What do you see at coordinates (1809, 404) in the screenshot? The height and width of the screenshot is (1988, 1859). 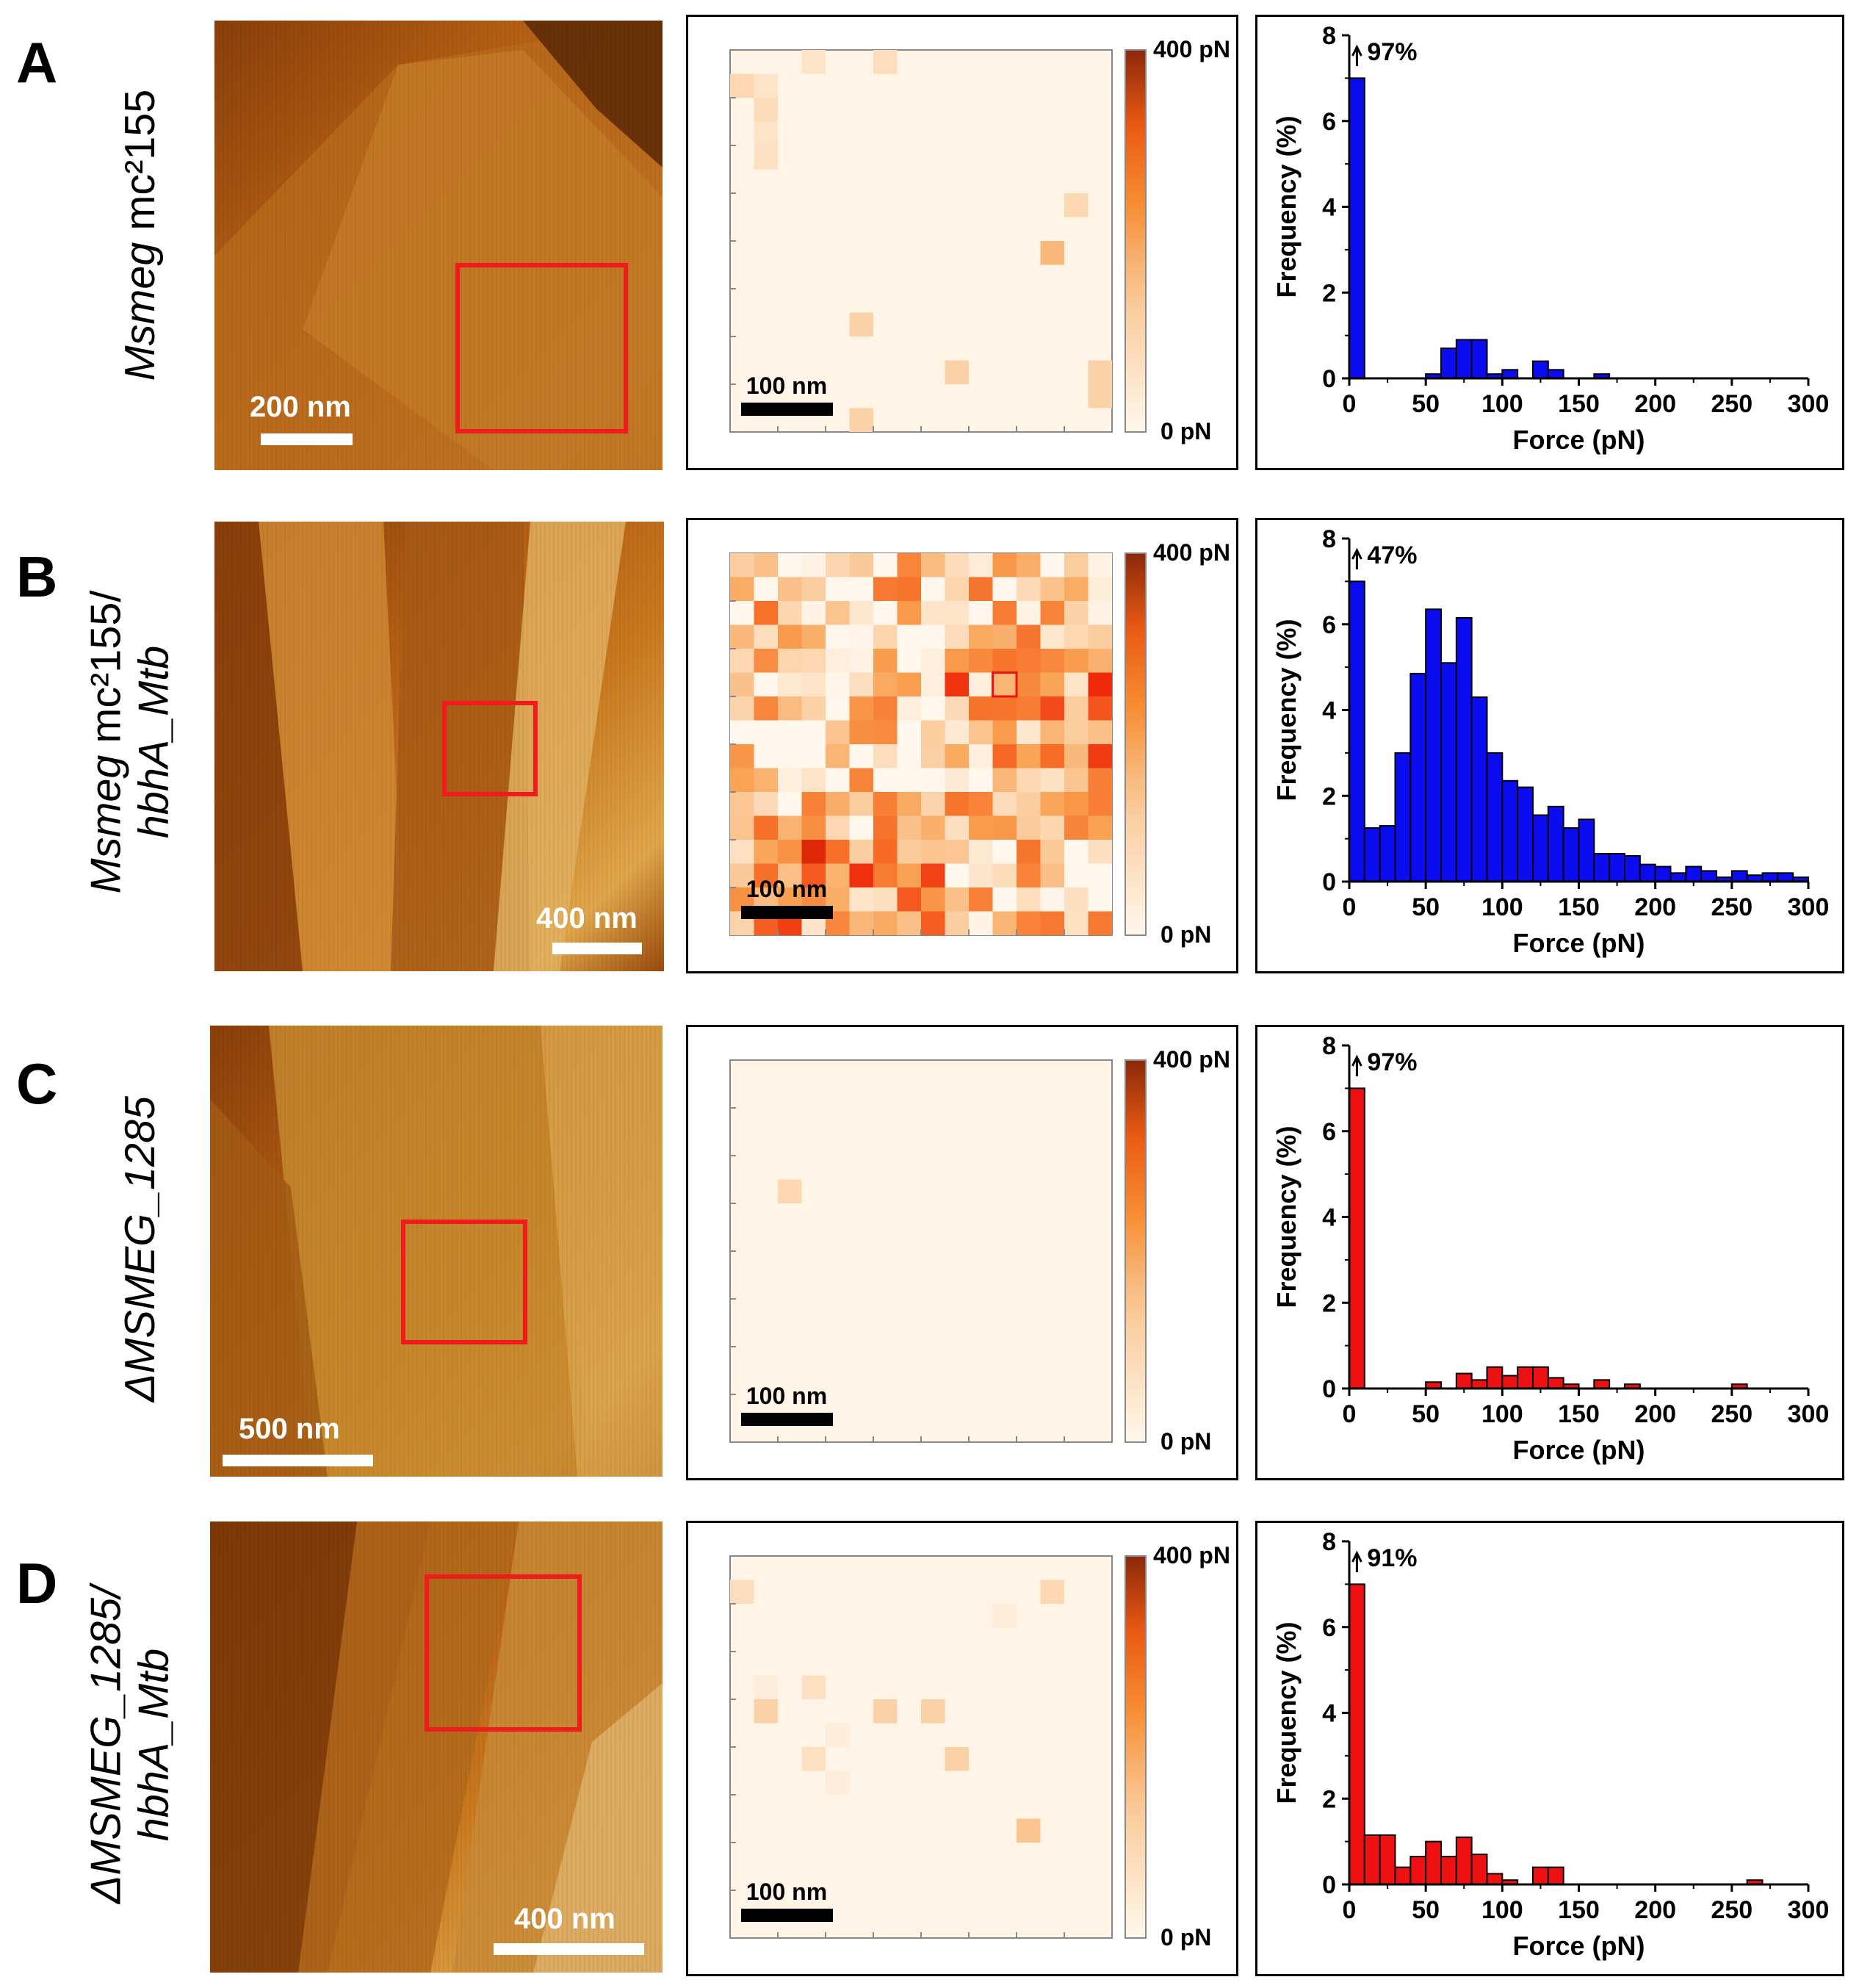 I see `x-tick-label: 300` at bounding box center [1809, 404].